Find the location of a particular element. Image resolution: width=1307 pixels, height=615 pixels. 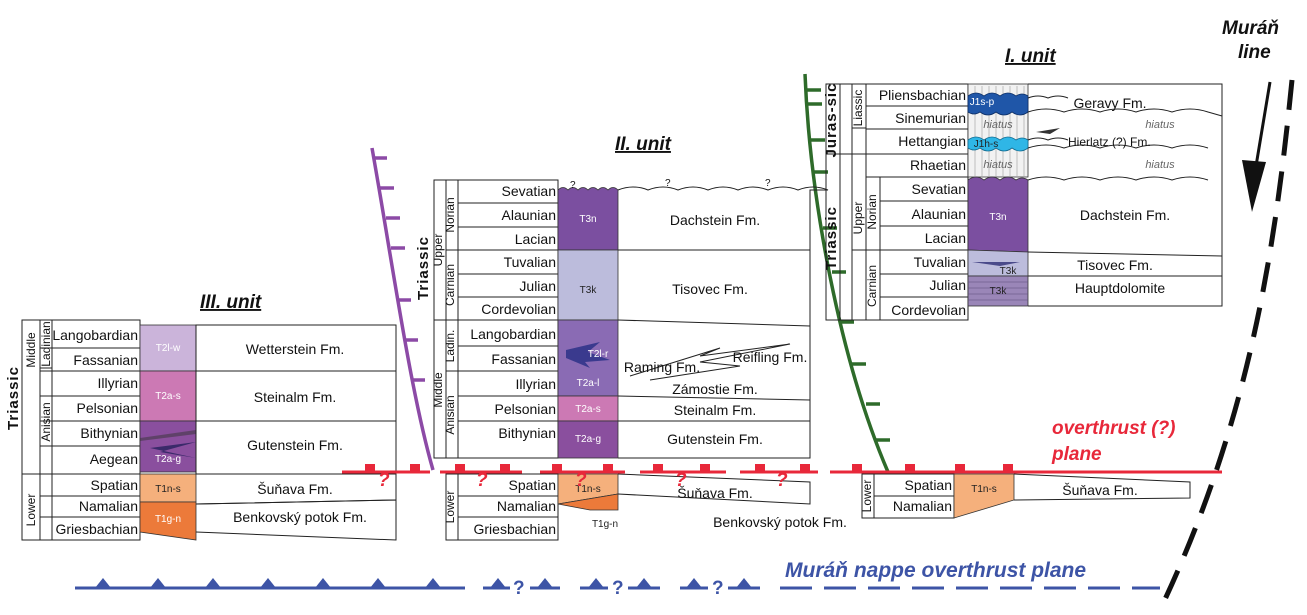

muran-line: Muráň line is located at coordinates (1226, 315).